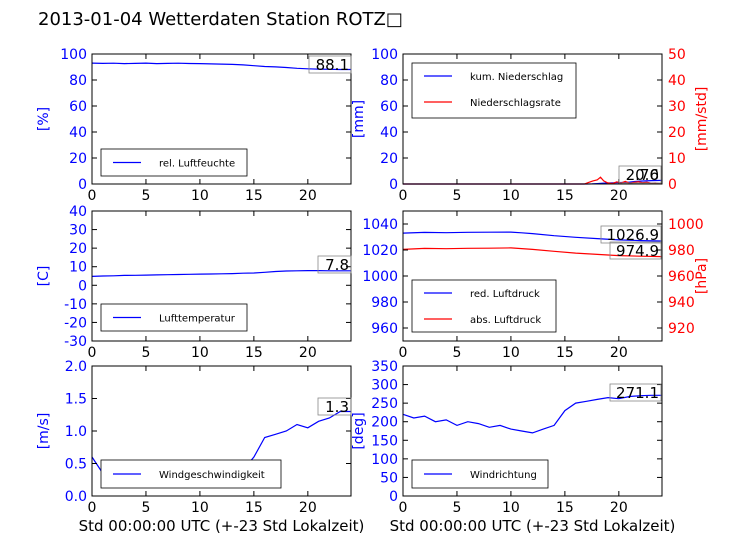  I want to click on legend: Windgeschwindigkeit, so click(191, 474).